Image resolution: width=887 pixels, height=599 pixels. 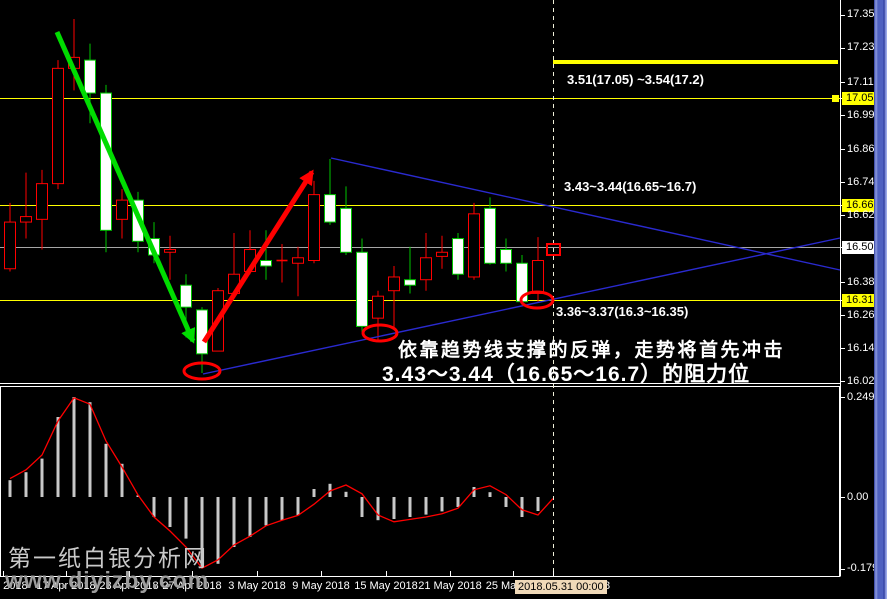 I want to click on time-axis-label: 23 Apr 2018, so click(x=129, y=586).